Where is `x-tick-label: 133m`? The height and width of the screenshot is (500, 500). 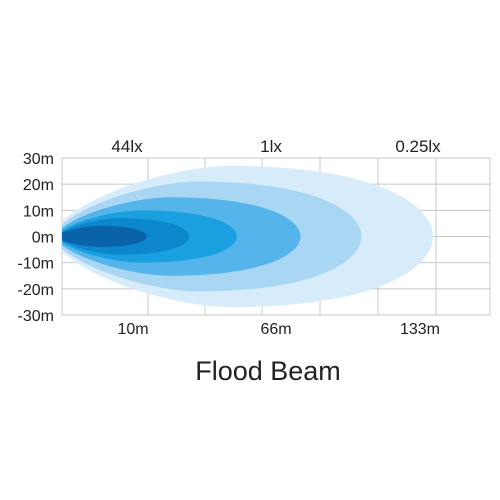
x-tick-label: 133m is located at coordinates (420, 329).